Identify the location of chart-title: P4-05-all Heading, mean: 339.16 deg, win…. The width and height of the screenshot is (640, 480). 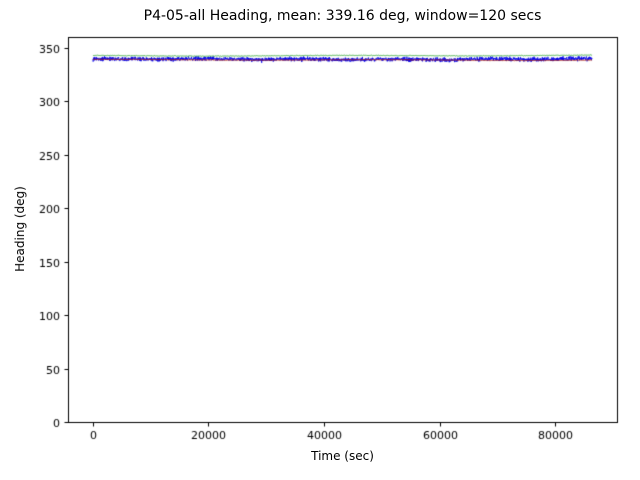
(342, 16).